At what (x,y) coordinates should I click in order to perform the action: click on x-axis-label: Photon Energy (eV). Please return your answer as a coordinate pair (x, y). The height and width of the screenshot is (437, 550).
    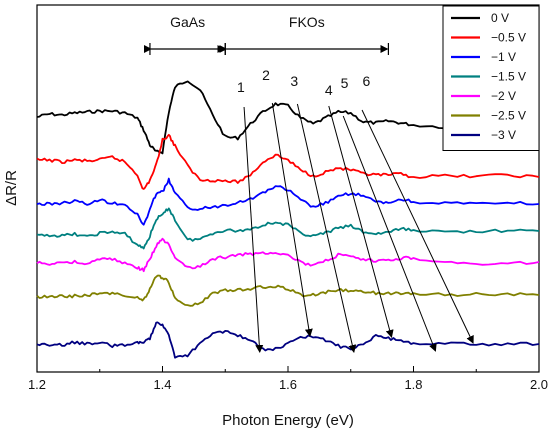
    Looking at the image, I should click on (288, 420).